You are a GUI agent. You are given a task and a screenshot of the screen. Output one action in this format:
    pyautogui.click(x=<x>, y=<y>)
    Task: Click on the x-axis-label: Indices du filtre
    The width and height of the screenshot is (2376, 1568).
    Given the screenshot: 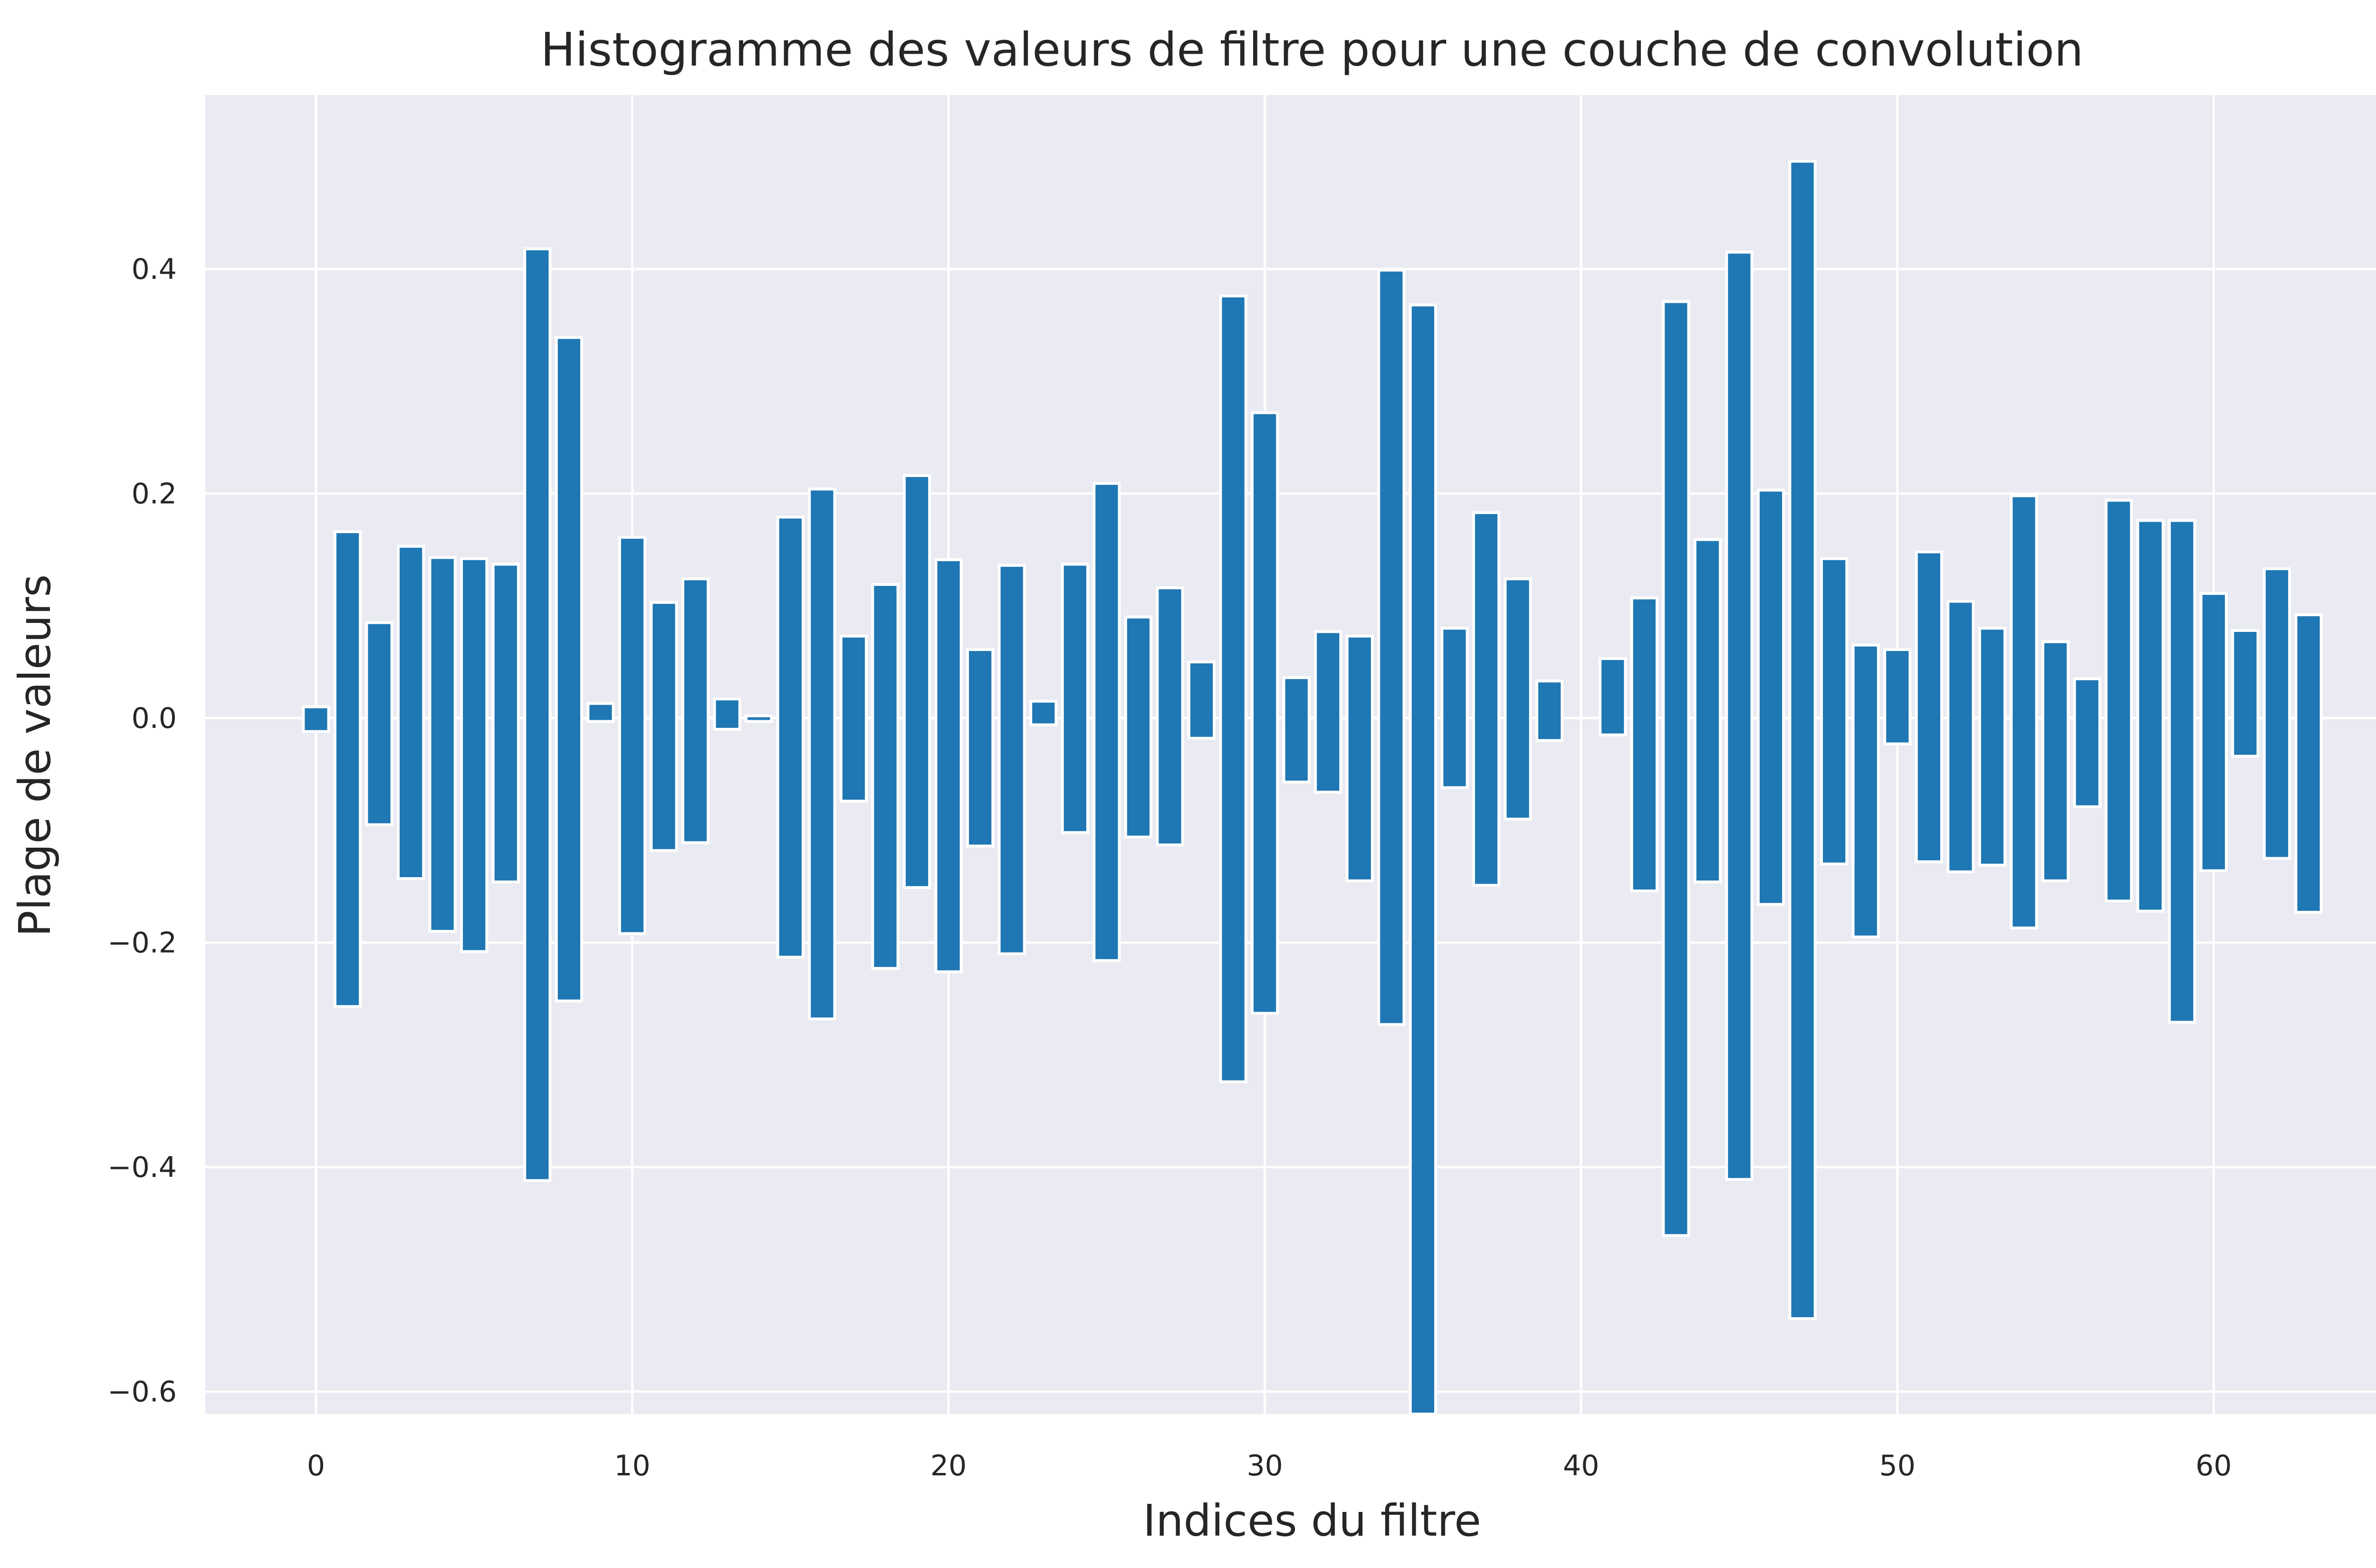 What is the action you would take?
    pyautogui.click(x=1312, y=1520)
    